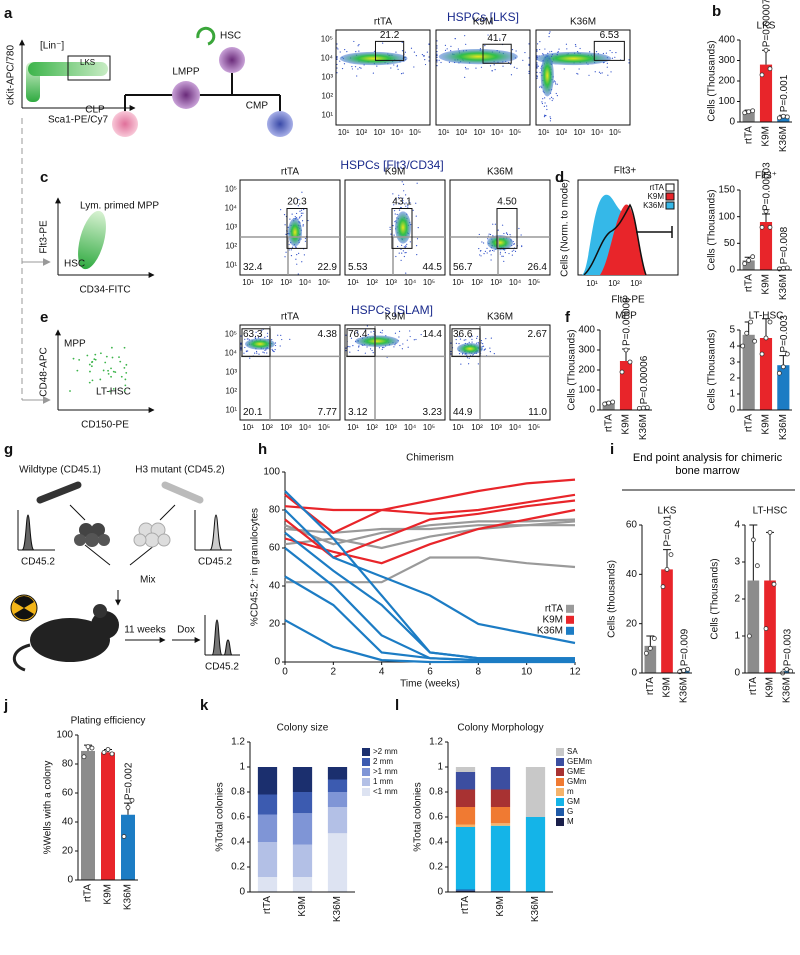 The width and height of the screenshot is (800, 955). What do you see at coordinates (766, 26) in the screenshot?
I see `chart-title: LKS` at bounding box center [766, 26].